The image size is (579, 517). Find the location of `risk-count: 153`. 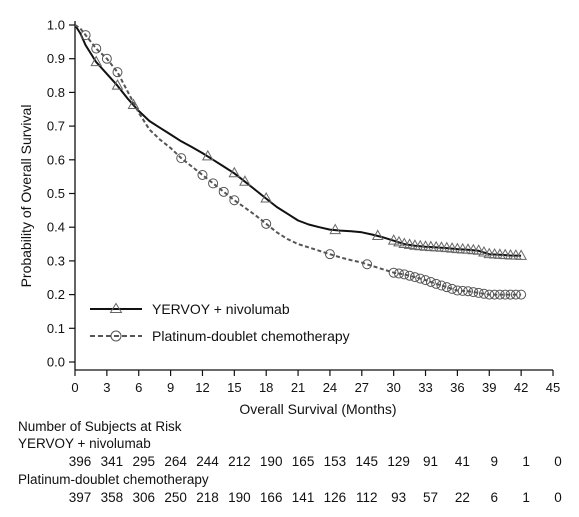

risk-count: 153 is located at coordinates (335, 461).